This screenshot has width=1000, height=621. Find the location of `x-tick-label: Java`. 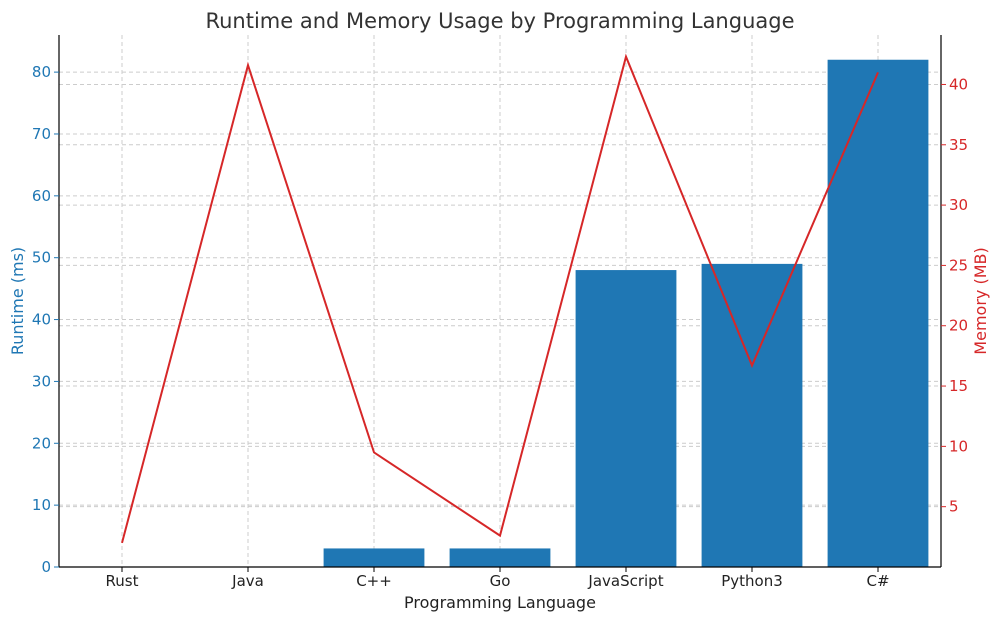

x-tick-label: Java is located at coordinates (247, 581).